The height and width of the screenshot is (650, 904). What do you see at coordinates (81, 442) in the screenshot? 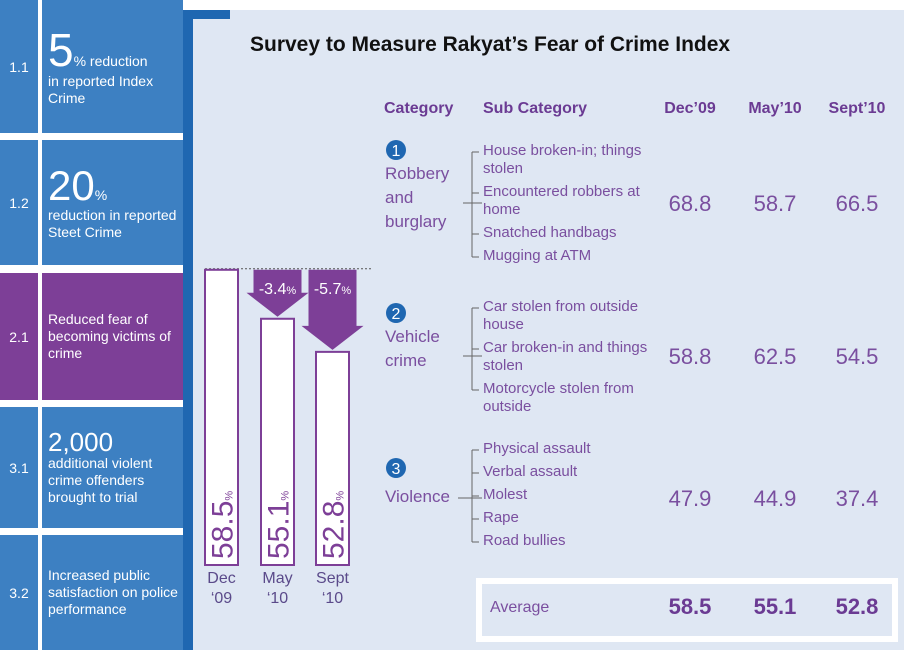
I see `headline-number: 2,000` at bounding box center [81, 442].